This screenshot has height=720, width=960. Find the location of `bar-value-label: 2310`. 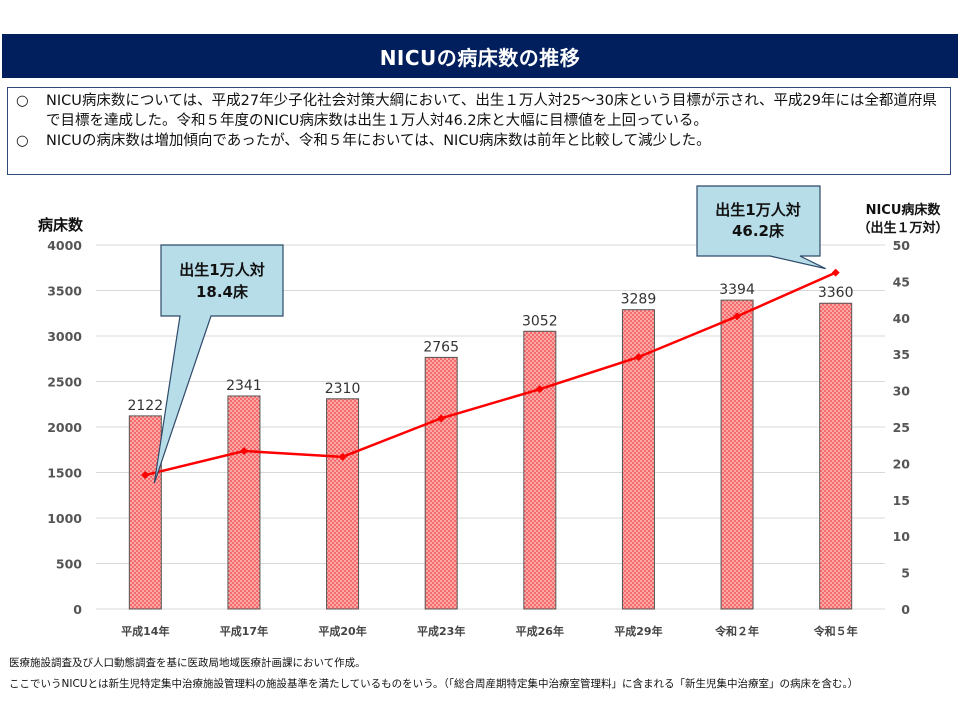

bar-value-label: 2310 is located at coordinates (343, 389).